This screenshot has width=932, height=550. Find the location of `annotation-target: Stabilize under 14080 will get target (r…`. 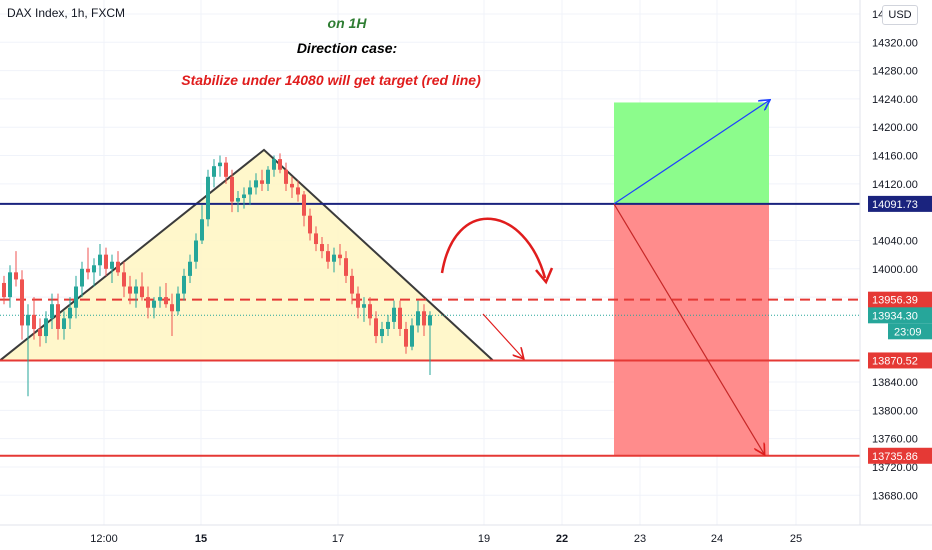

annotation-target: Stabilize under 14080 will get target (r… is located at coordinates (331, 80).